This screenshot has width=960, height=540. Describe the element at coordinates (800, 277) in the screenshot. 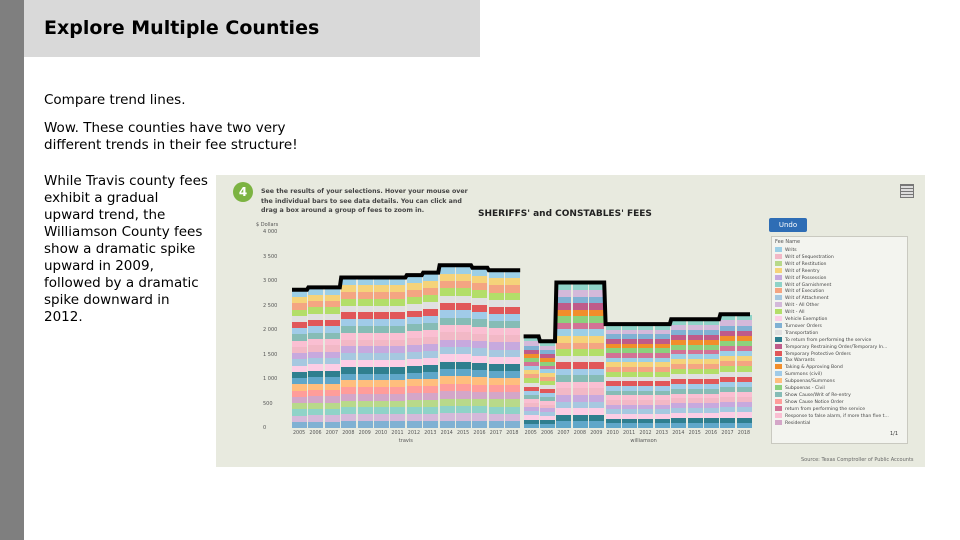

I see `legend-item: Writ of Possession` at that location.